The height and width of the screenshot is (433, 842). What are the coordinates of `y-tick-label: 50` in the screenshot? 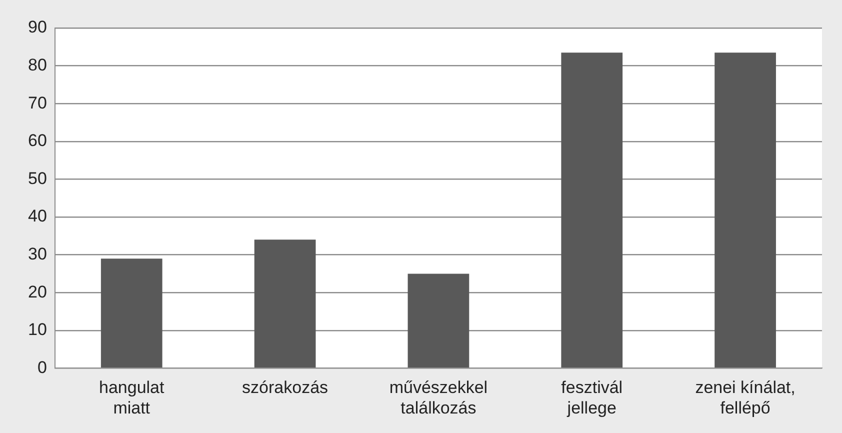 It's located at (37, 178).